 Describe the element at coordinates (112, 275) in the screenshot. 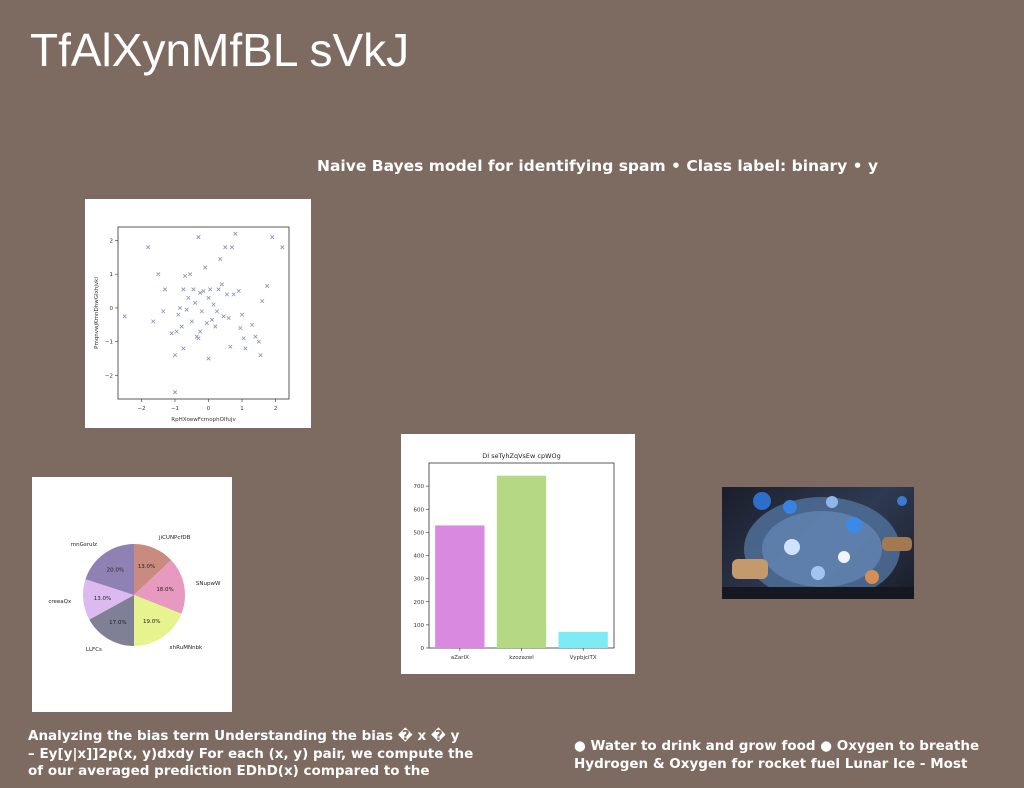

I see `scatter-y-tick-label: 1` at that location.